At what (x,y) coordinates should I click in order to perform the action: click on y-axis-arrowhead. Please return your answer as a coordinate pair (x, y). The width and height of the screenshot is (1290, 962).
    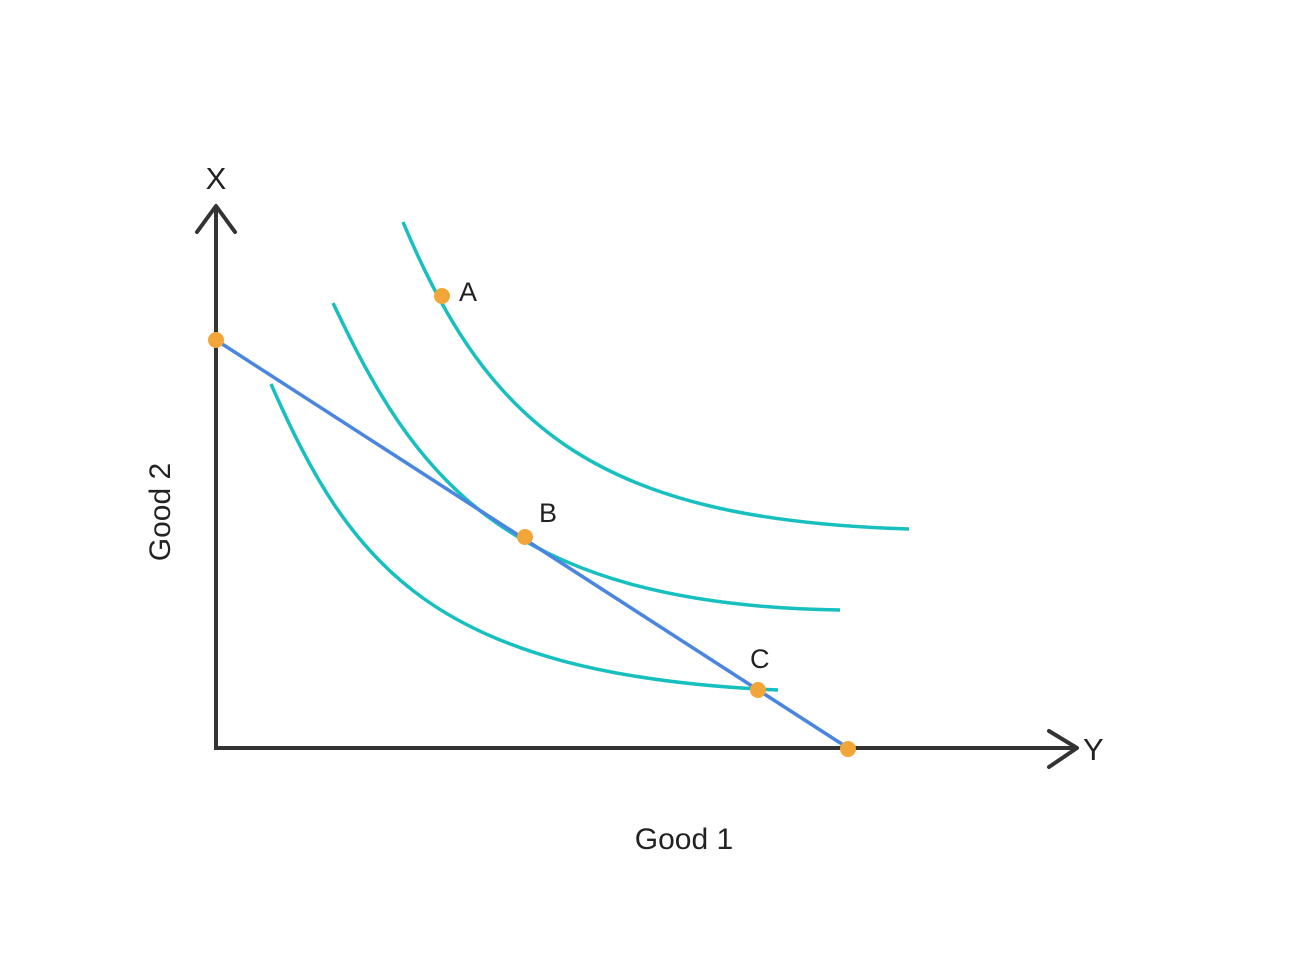
    Looking at the image, I should click on (216, 219).